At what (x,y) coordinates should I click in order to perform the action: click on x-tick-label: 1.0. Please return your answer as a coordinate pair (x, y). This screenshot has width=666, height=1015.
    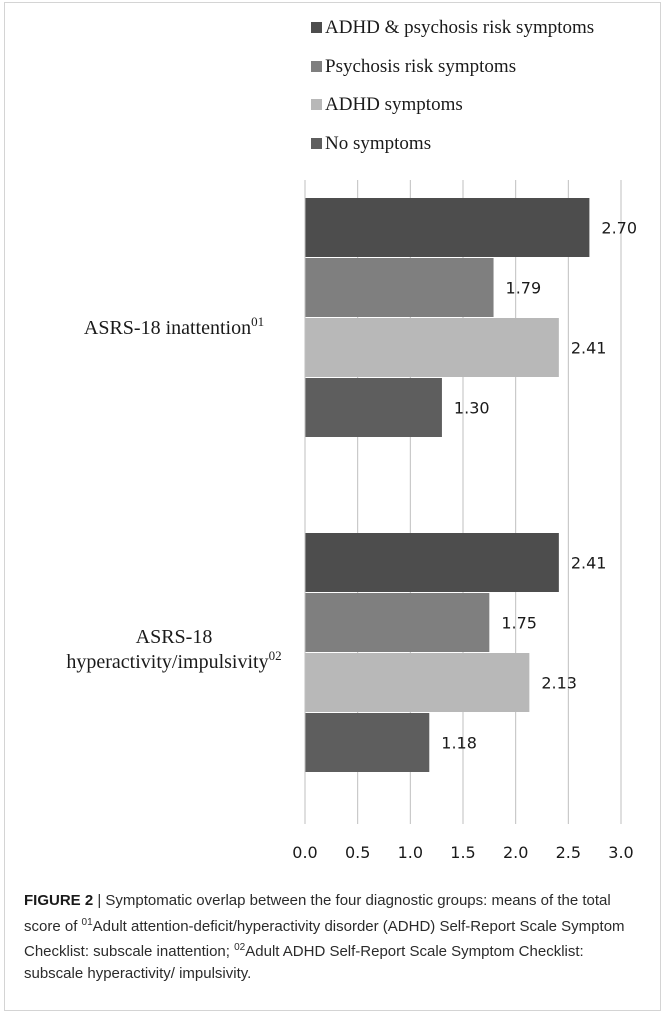
    Looking at the image, I should click on (410, 852).